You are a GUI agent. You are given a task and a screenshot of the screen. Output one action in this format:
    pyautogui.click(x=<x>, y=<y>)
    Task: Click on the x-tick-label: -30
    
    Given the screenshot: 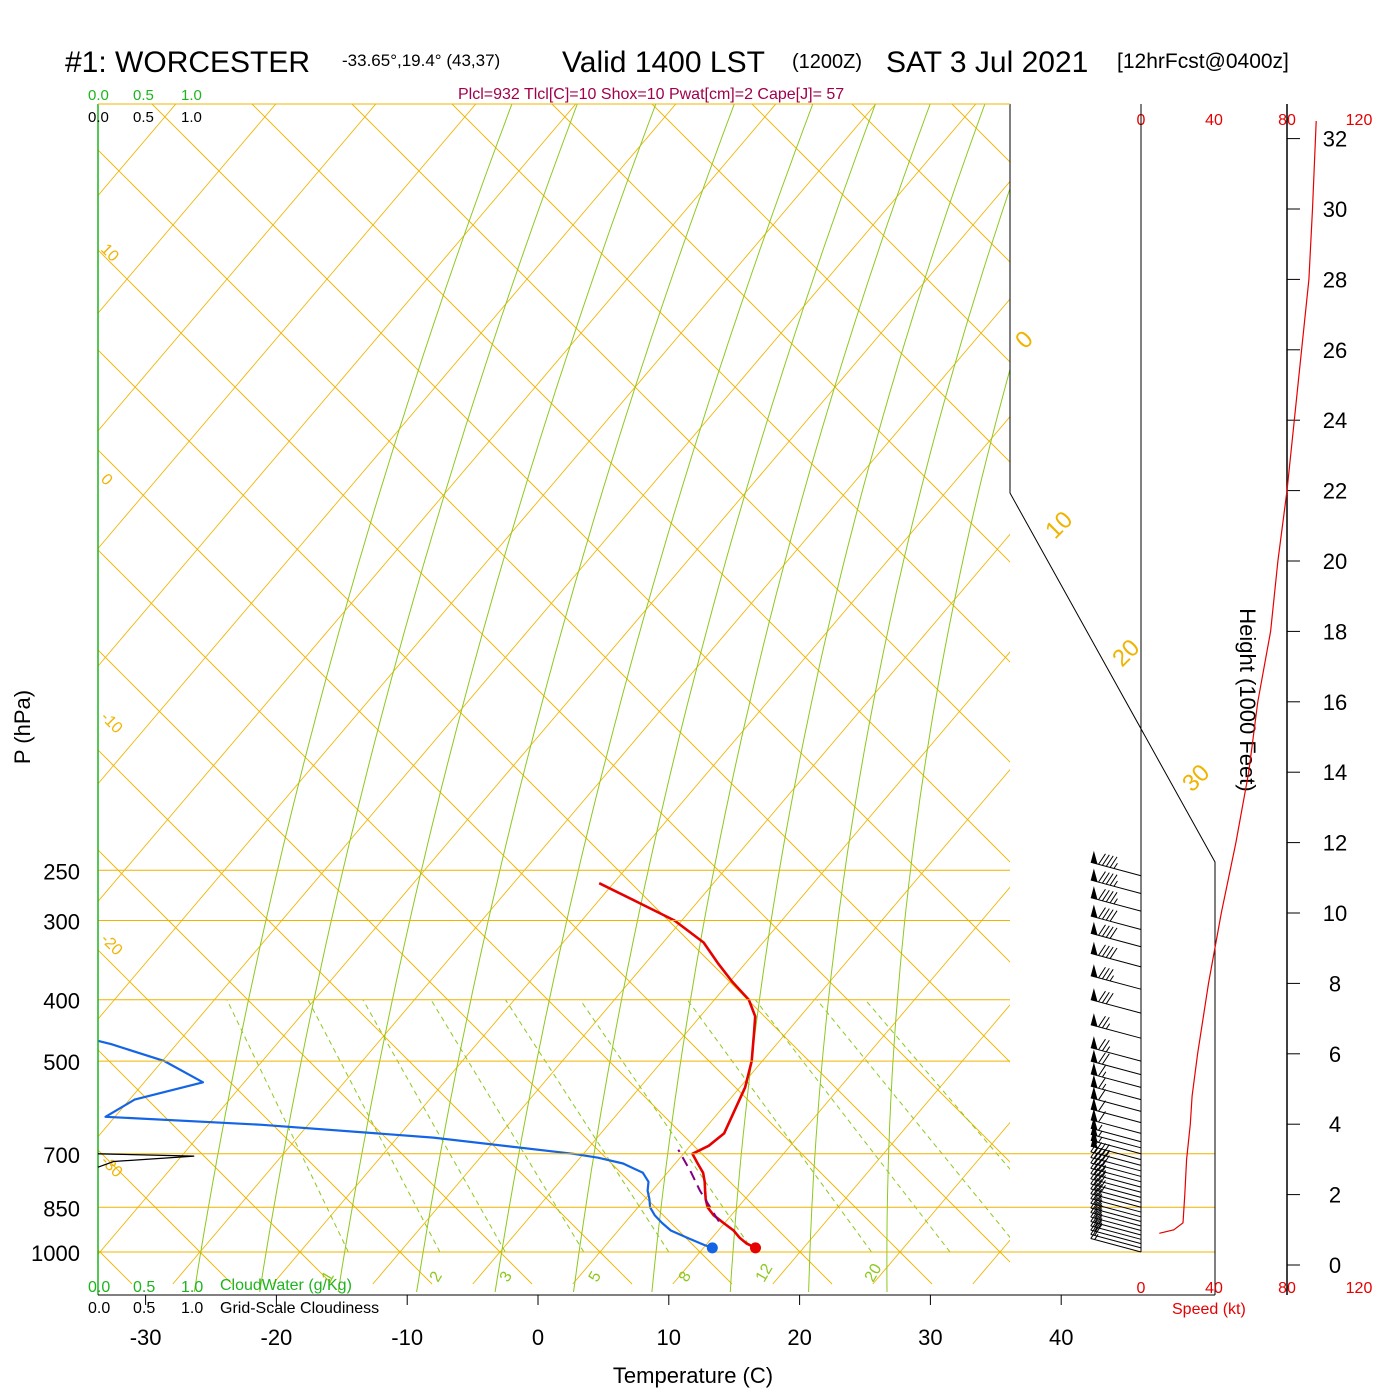 What is the action you would take?
    pyautogui.click(x=146, y=1337)
    